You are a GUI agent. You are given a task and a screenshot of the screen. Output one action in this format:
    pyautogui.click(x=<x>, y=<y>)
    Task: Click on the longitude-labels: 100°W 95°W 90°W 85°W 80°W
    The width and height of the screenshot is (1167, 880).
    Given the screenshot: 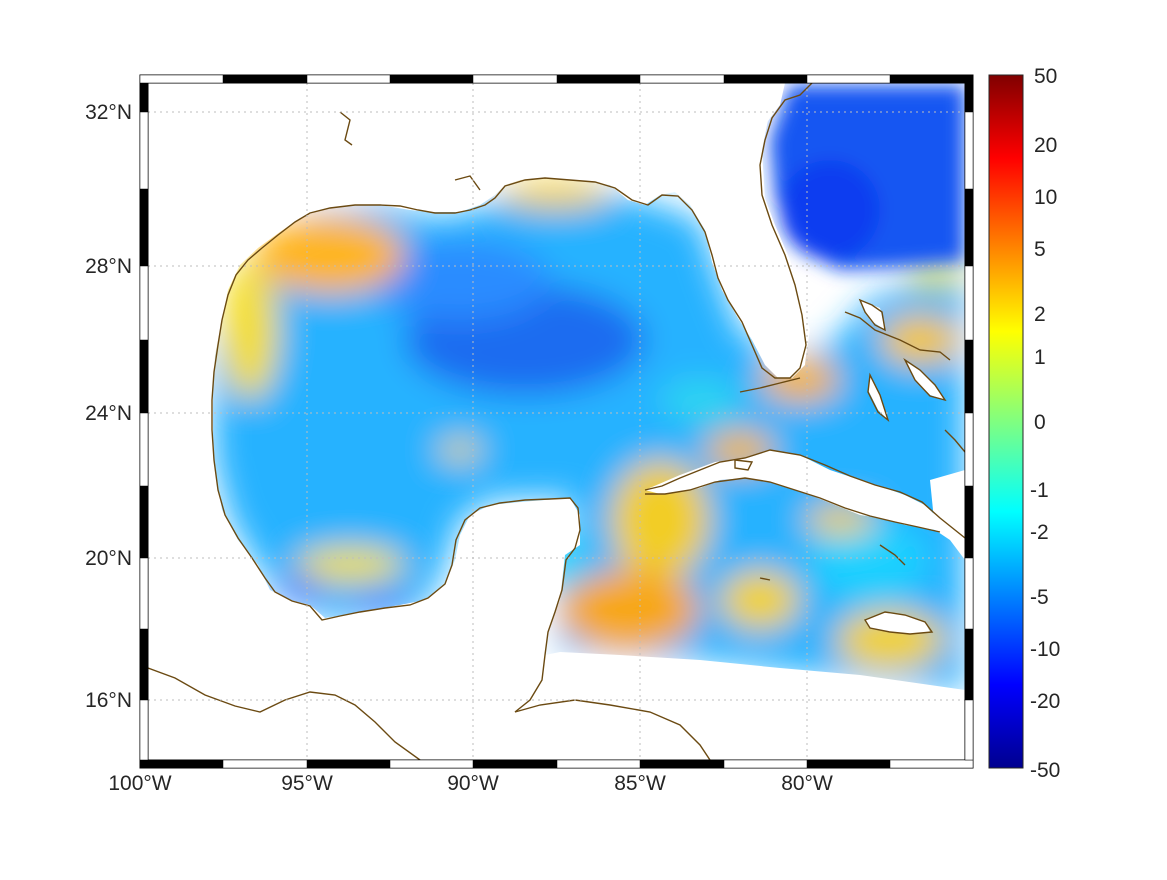 What is the action you would take?
    pyautogui.click(x=470, y=783)
    